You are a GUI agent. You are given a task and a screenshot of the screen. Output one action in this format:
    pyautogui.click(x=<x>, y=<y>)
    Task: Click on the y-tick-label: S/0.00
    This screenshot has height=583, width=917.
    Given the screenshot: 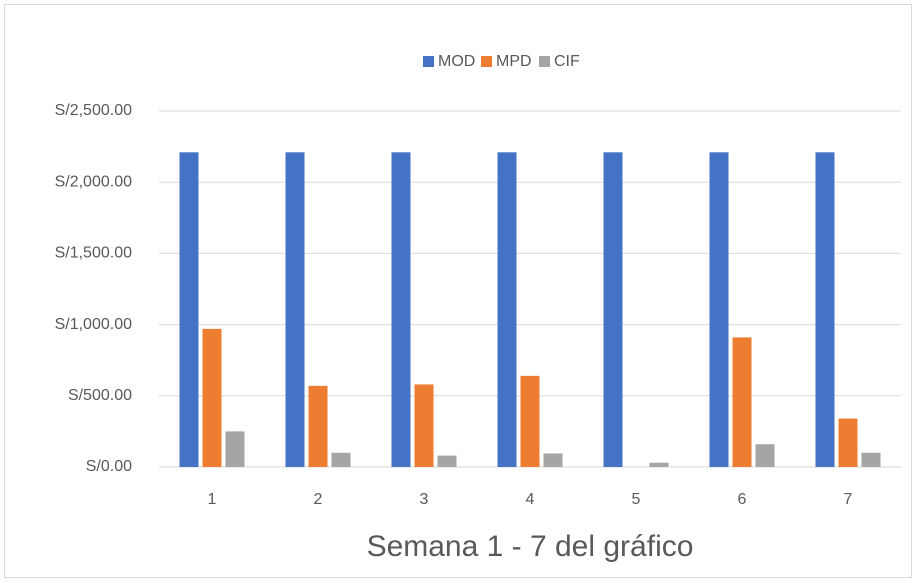 What is the action you would take?
    pyautogui.click(x=109, y=466)
    